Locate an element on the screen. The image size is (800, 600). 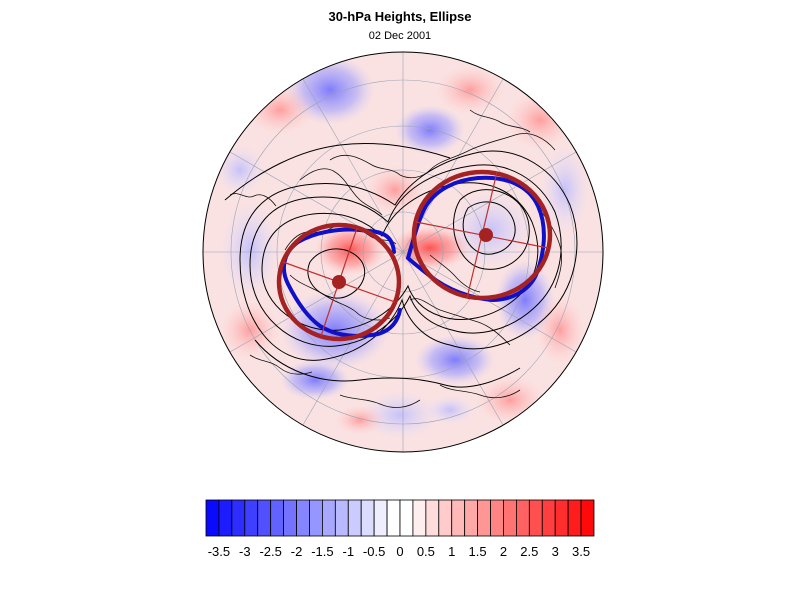
colorbar-label: -1.5 is located at coordinates (322, 551).